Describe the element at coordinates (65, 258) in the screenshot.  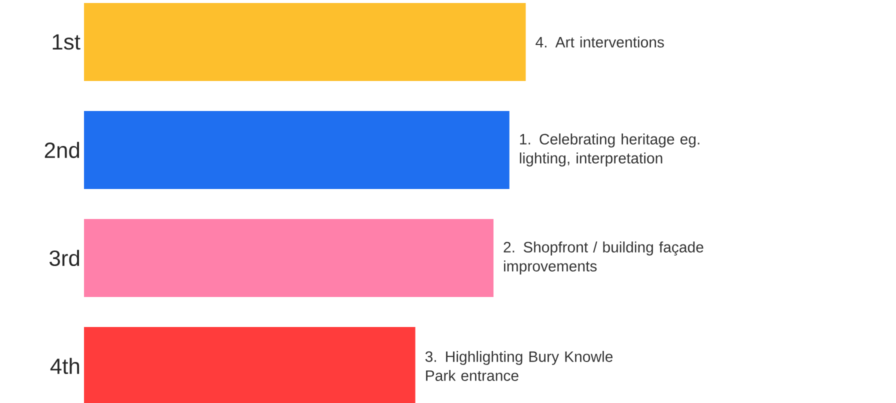
I see `y-tick-label: 3rd` at that location.